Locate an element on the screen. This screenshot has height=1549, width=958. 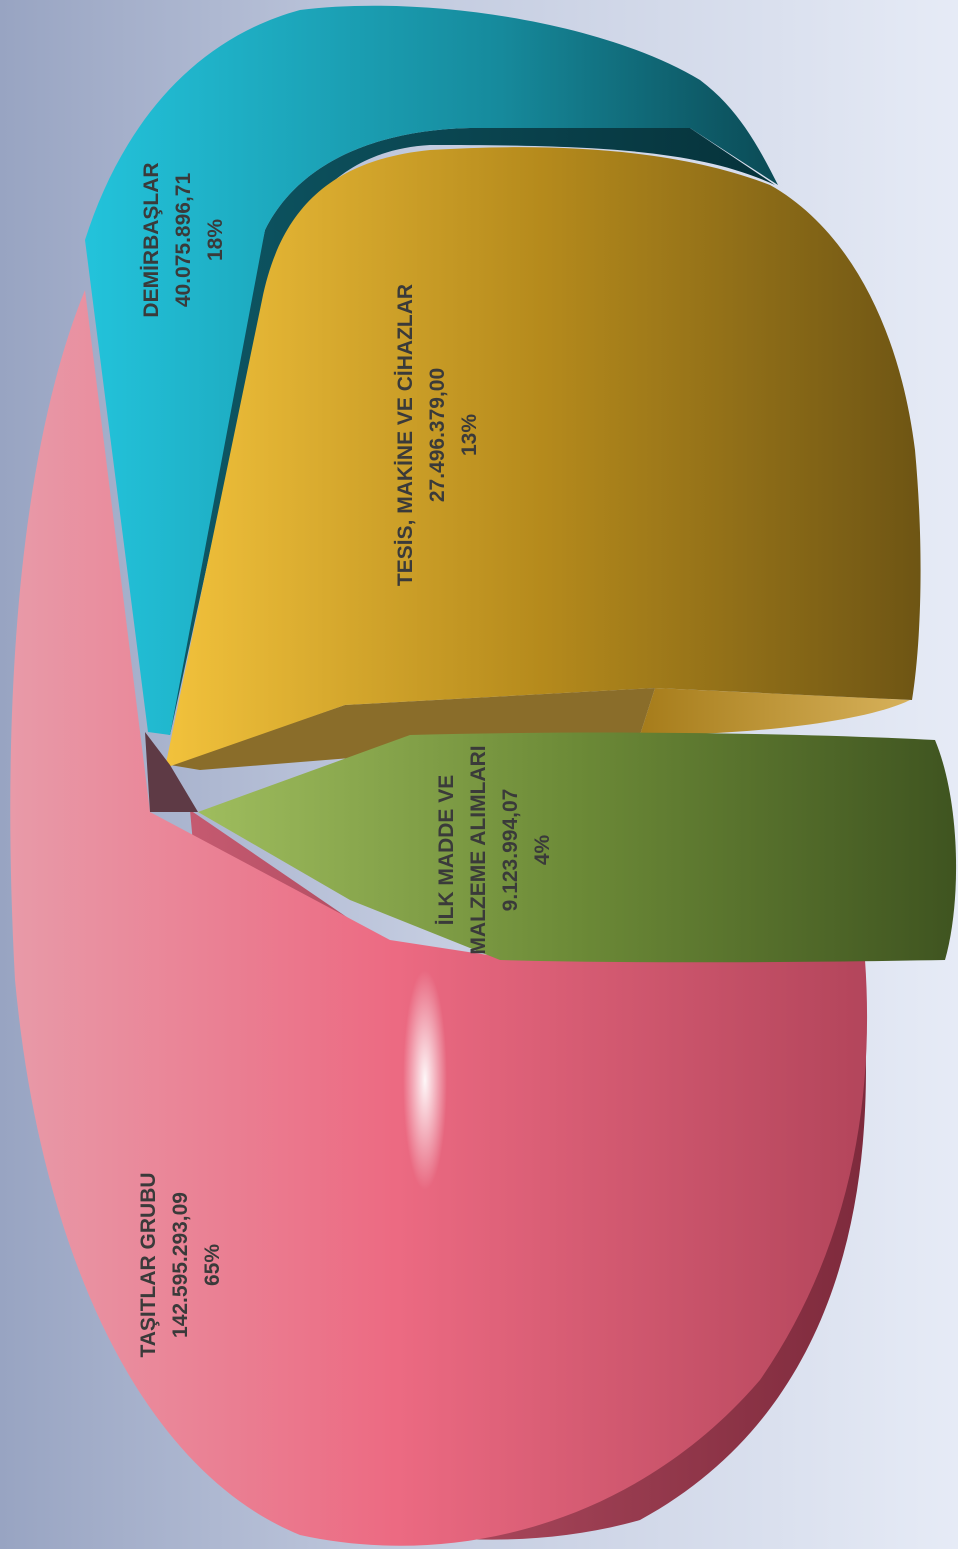
pie-slice-tesis-wedge is located at coordinates (412, 729).